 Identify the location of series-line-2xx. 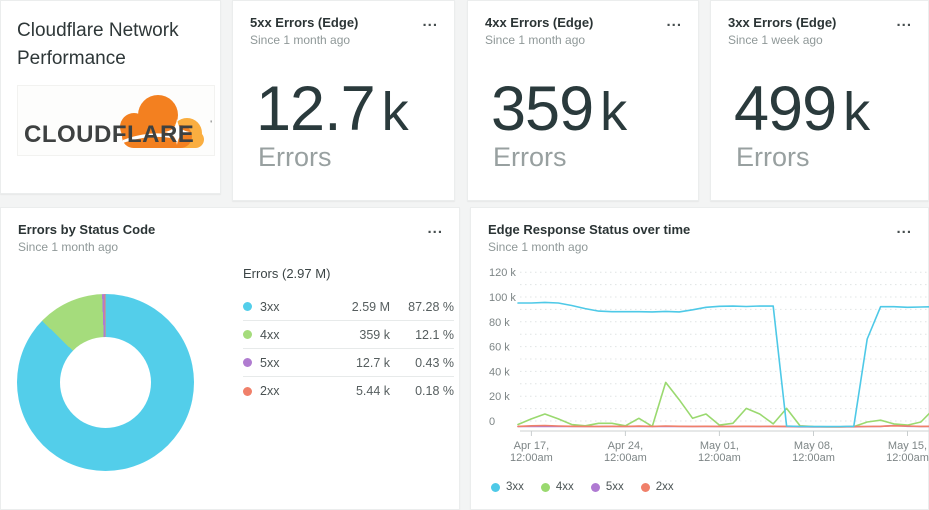
(723, 426).